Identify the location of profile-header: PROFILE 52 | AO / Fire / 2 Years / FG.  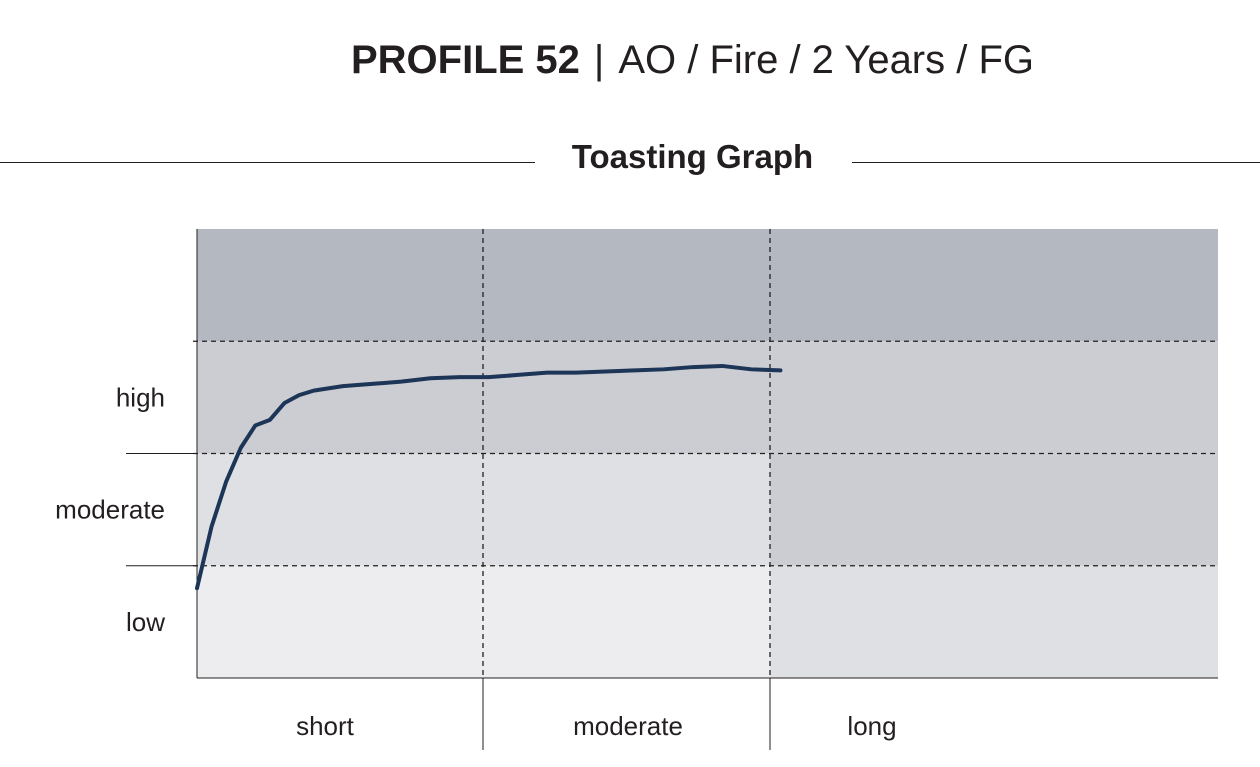
(630, 60).